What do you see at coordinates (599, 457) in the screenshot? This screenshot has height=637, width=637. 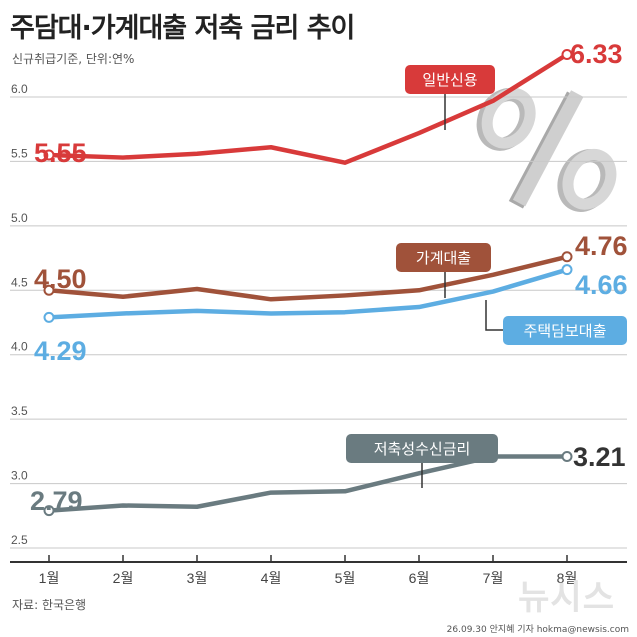 I see `last-value-label: 3.21` at bounding box center [599, 457].